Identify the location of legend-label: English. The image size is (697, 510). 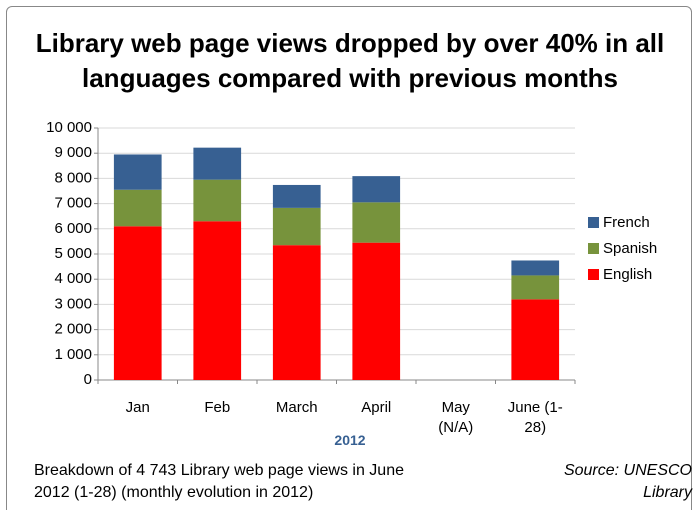
(627, 274).